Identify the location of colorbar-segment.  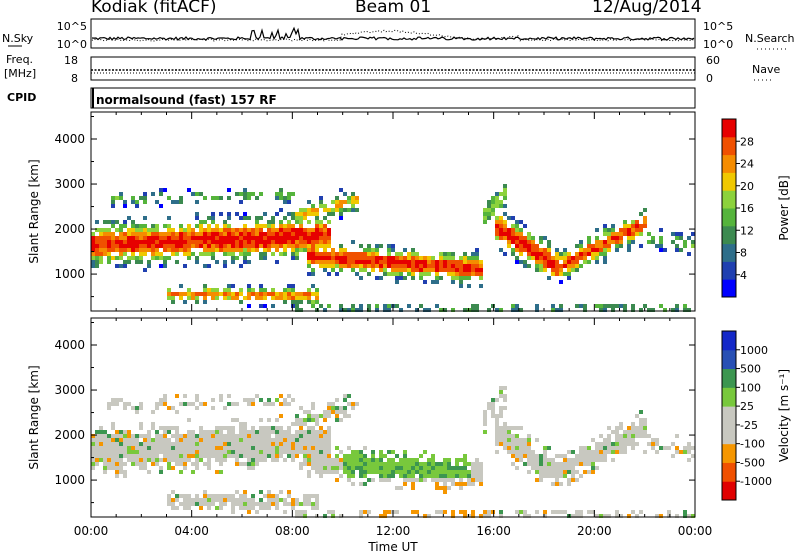
(729, 217).